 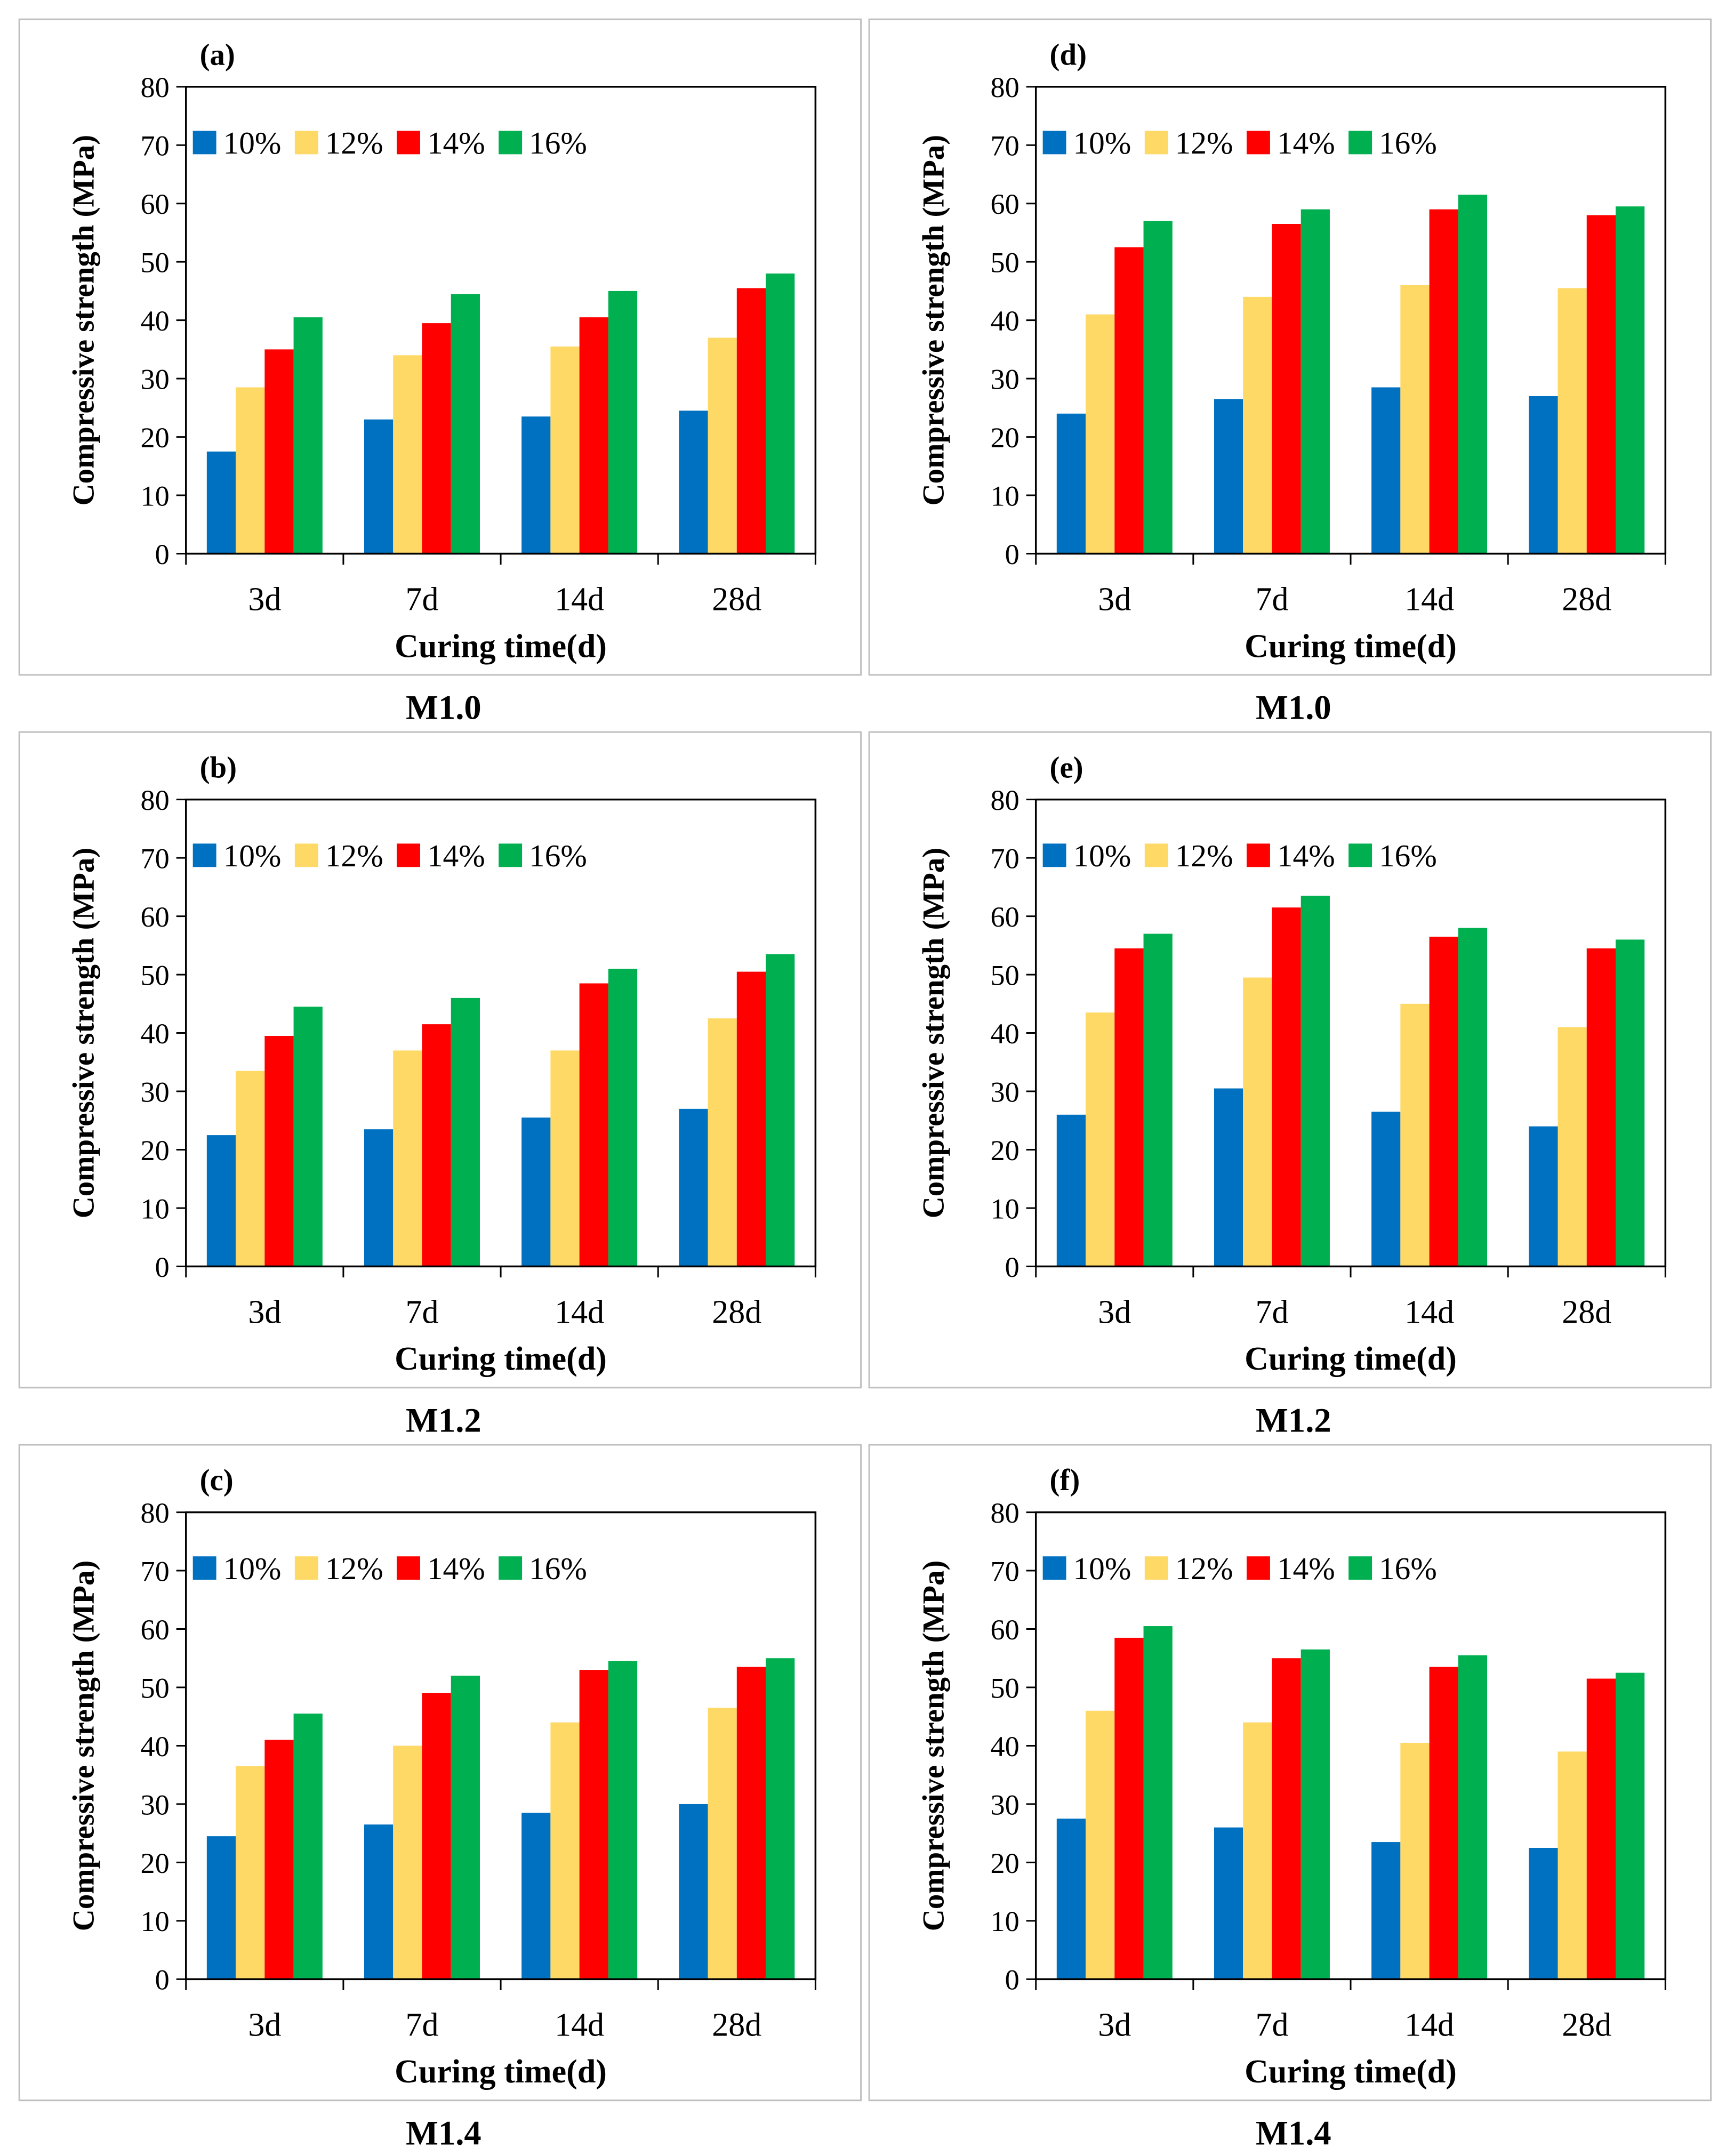 I want to click on y-tick-label: 0, so click(x=1012, y=1267).